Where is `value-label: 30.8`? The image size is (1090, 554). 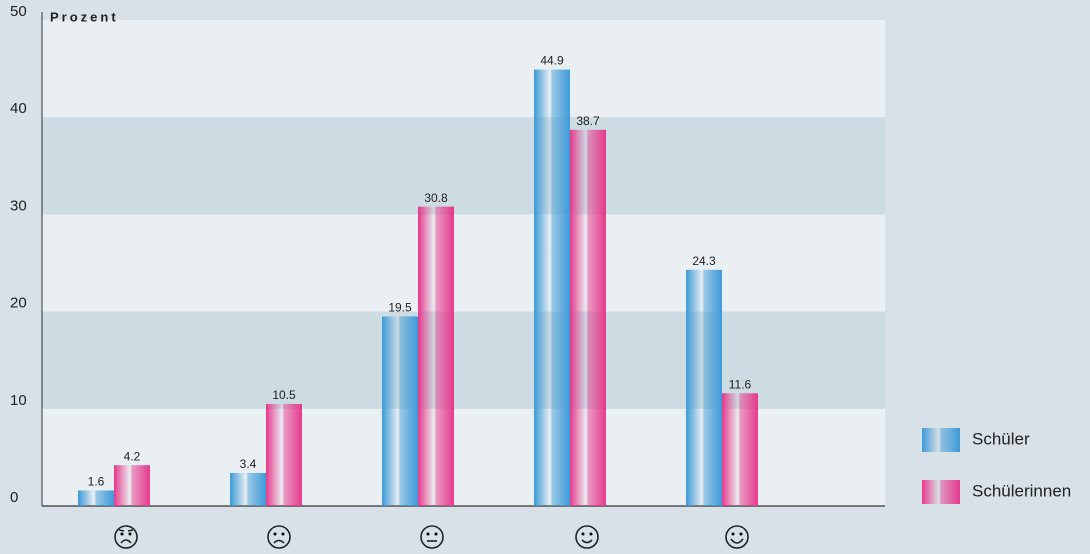 value-label: 30.8 is located at coordinates (436, 198).